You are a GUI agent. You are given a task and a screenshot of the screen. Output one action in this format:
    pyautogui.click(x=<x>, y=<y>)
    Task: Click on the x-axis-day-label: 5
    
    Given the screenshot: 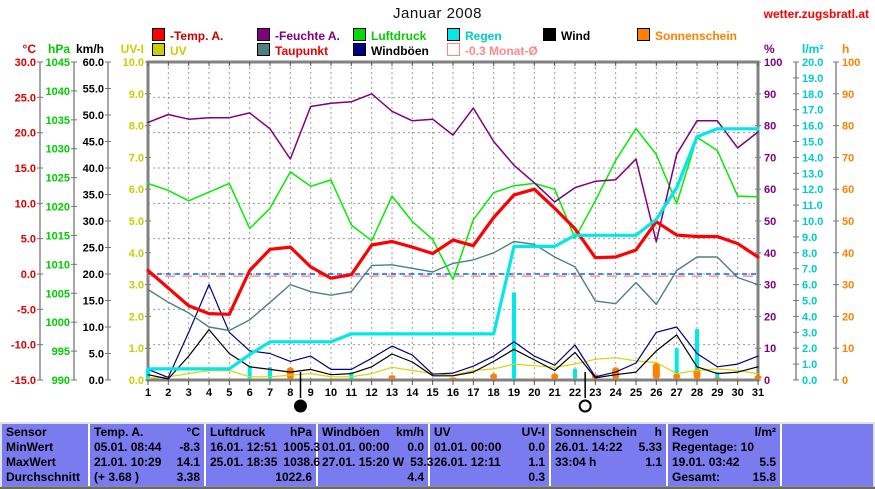 What is the action you would take?
    pyautogui.click(x=229, y=393)
    